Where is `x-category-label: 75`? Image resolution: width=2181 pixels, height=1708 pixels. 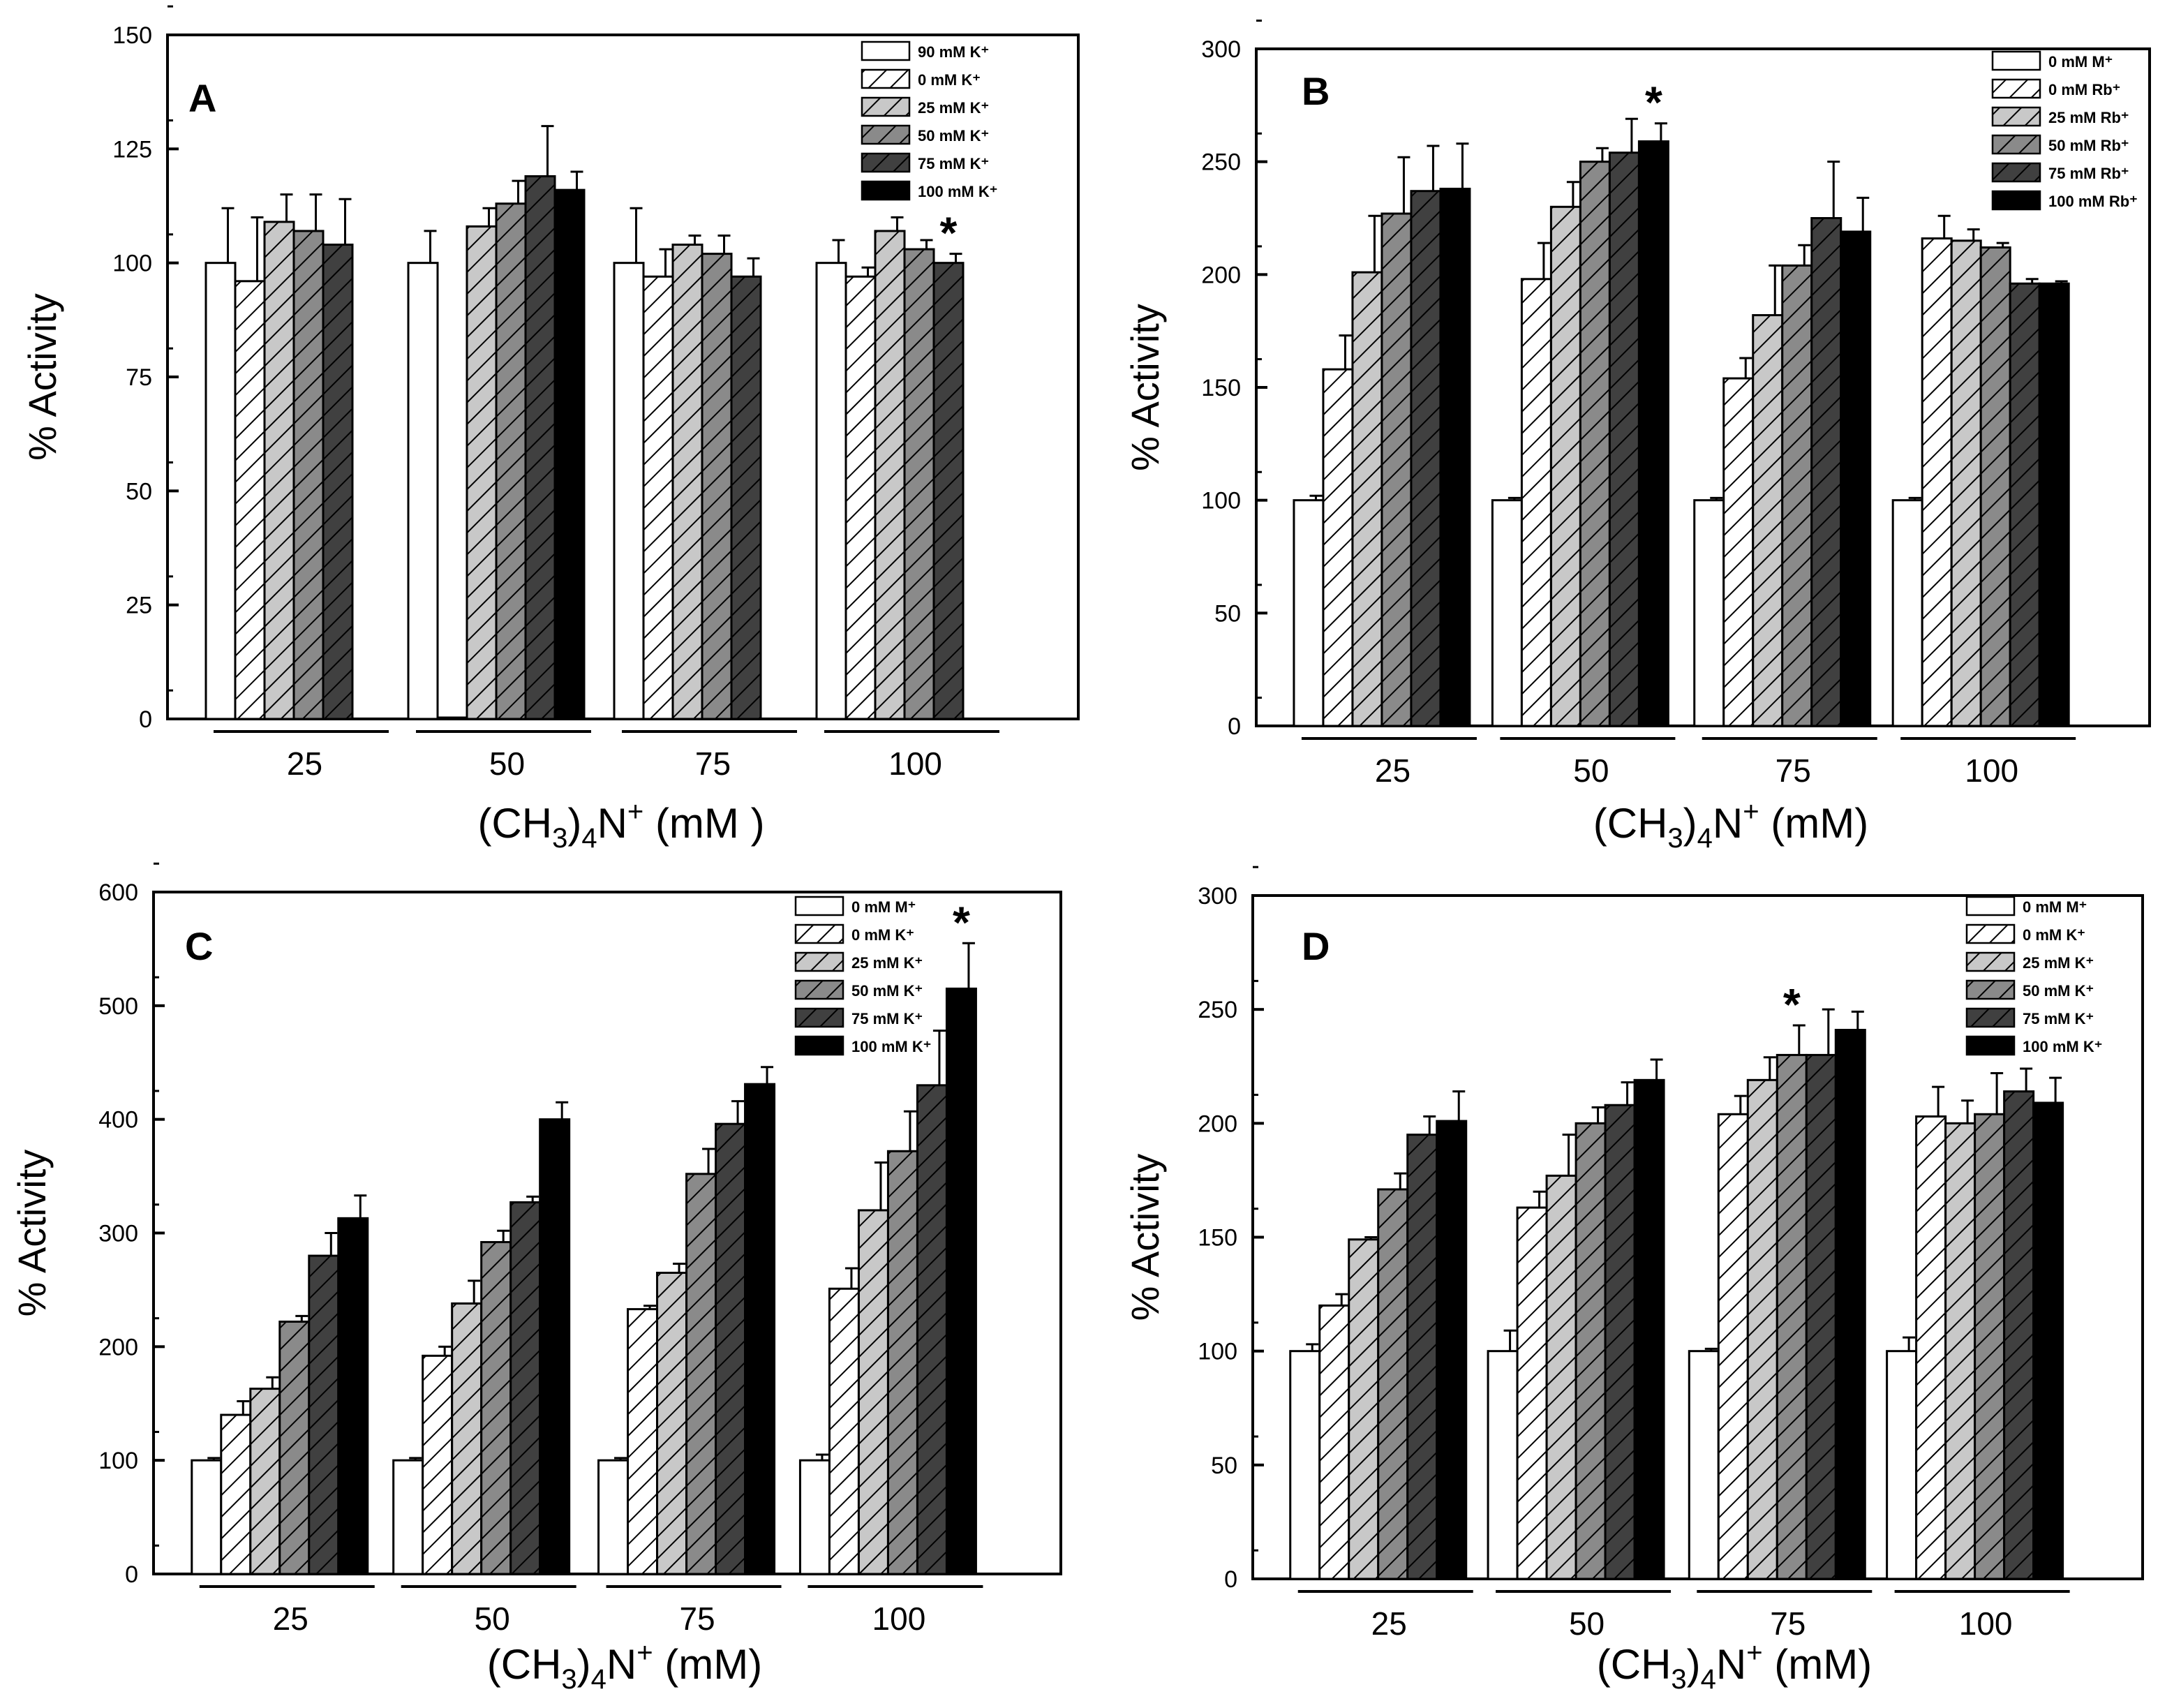
x-category-label: 75 is located at coordinates (713, 763).